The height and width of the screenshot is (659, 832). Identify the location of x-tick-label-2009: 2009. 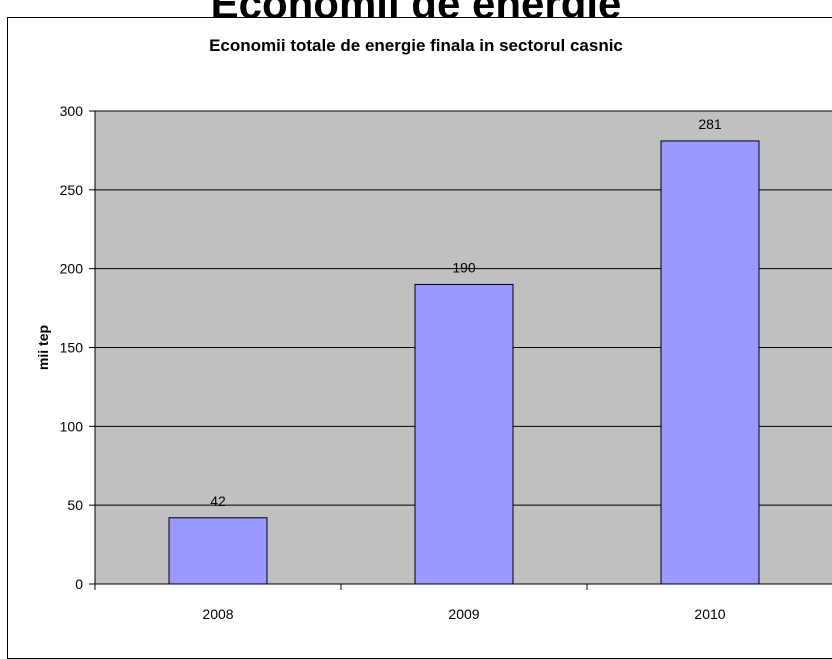
(463, 614).